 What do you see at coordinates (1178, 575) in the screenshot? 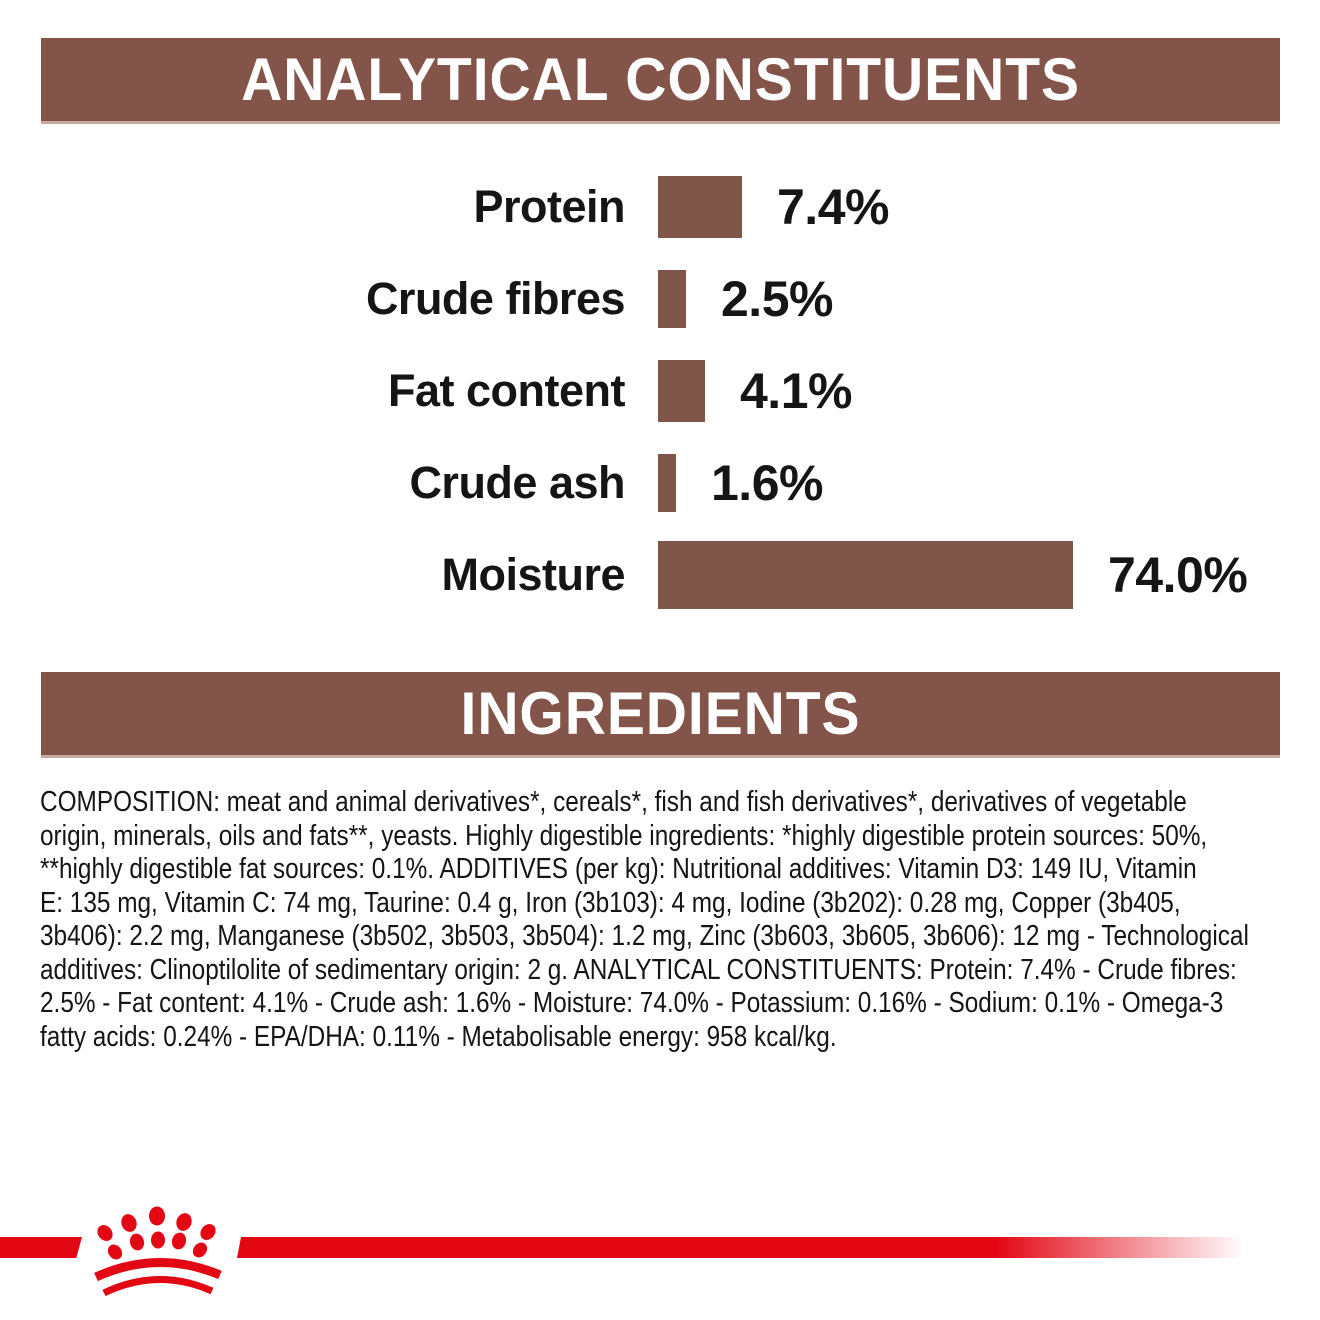
I see `chart-row-value: 74.0%` at bounding box center [1178, 575].